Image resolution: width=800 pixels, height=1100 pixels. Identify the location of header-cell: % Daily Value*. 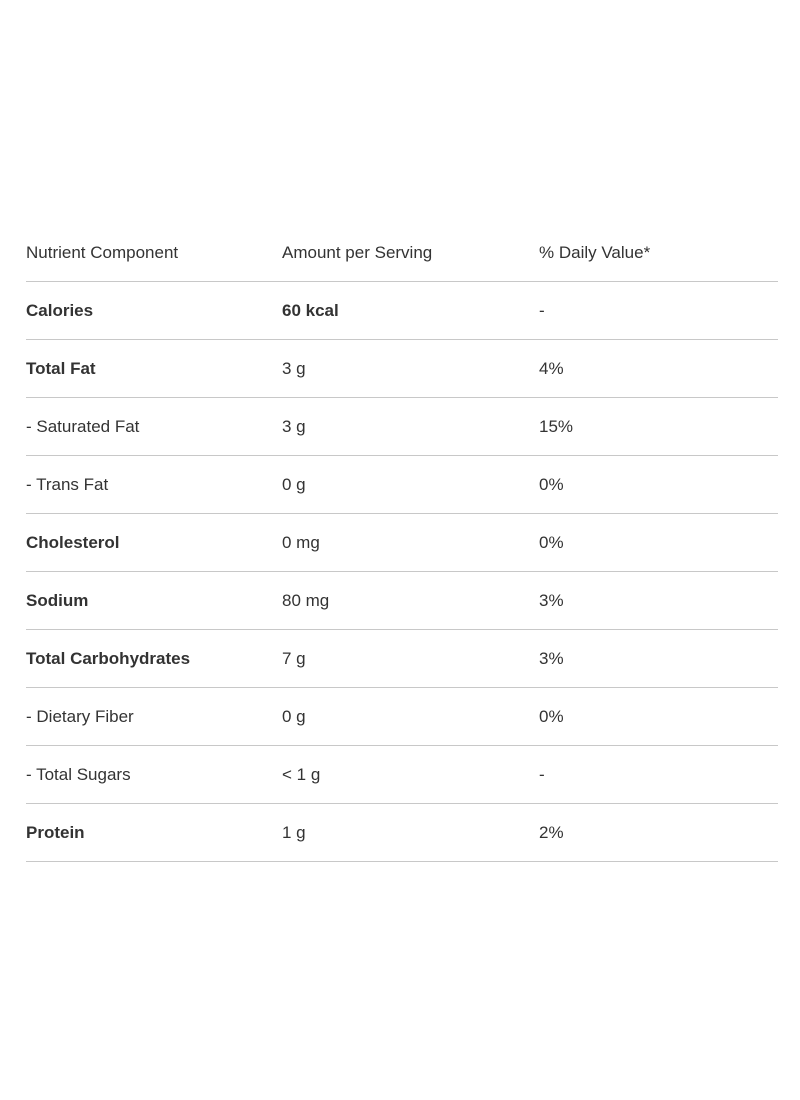
(595, 252).